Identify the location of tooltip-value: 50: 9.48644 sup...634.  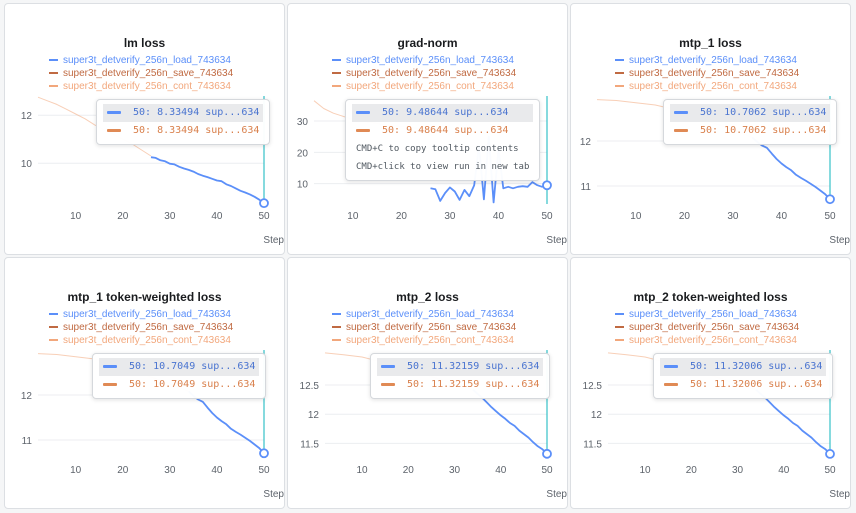
(445, 112).